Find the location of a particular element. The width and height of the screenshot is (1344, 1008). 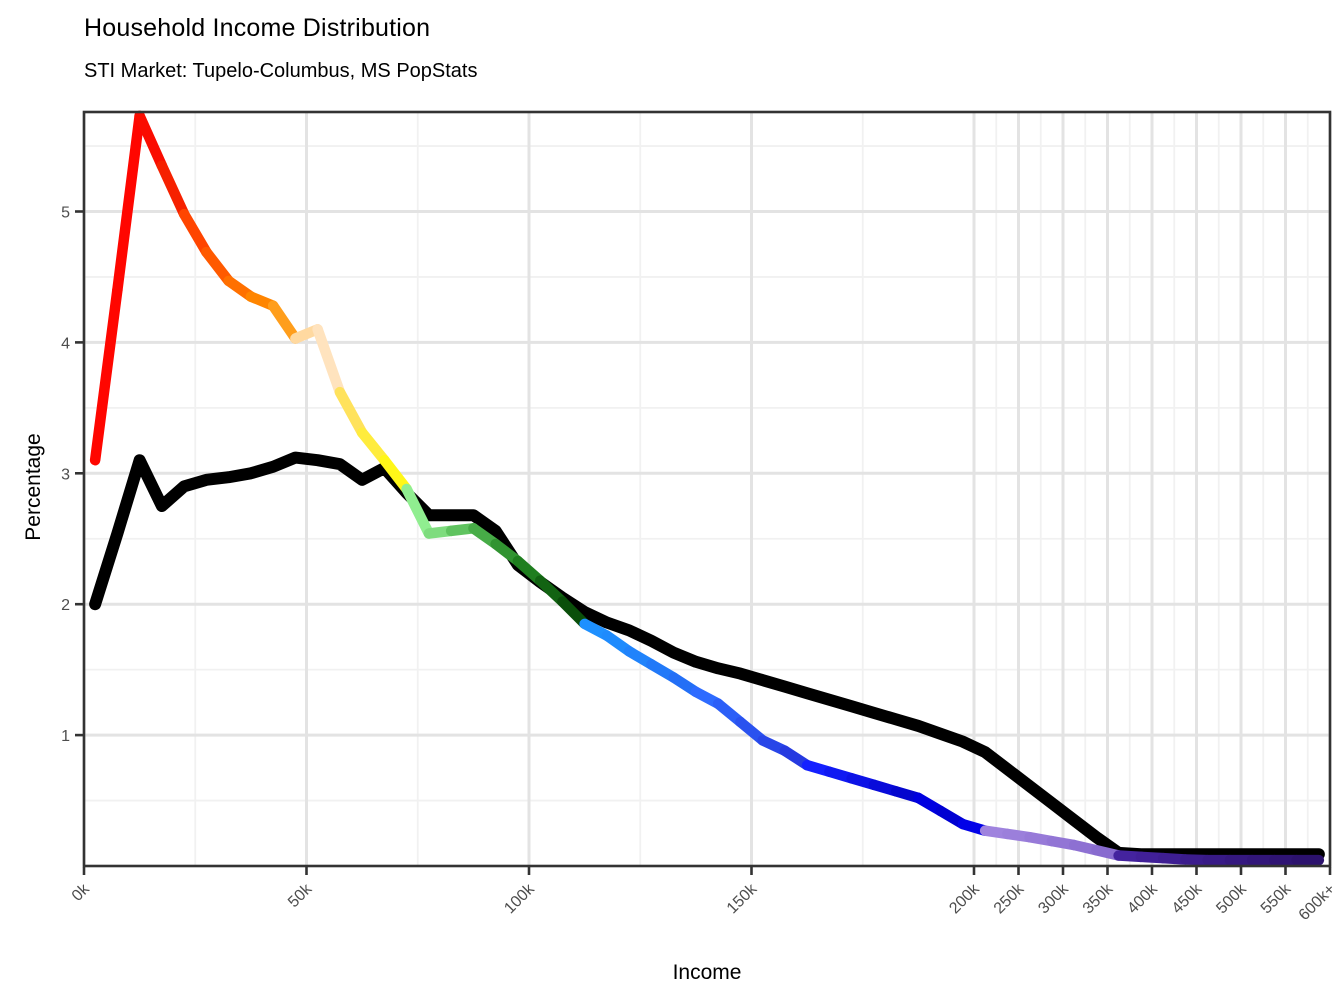

chart-subtitle: STI Market: Tupelo-Columbus, MS PopStats is located at coordinates (281, 71).